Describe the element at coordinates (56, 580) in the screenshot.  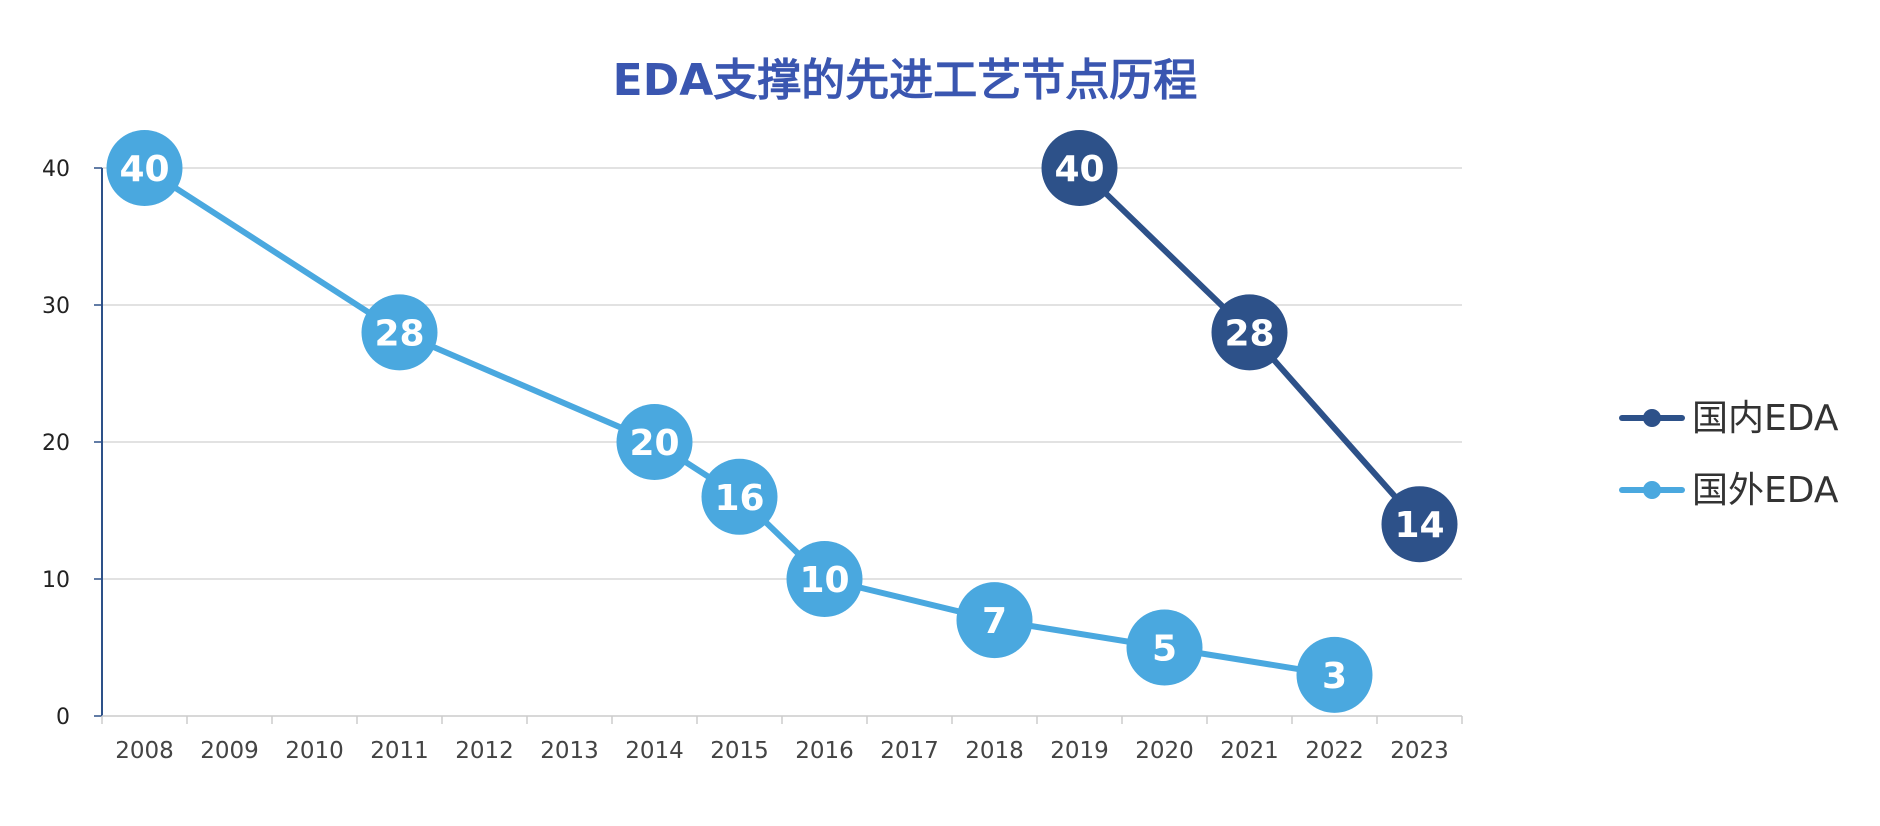
I see `y-tick-label: 10` at that location.